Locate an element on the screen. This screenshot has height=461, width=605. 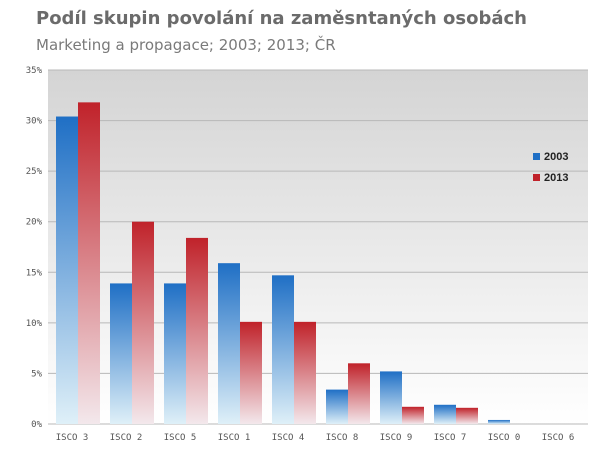
legend: 2003 2013 is located at coordinates (550, 167).